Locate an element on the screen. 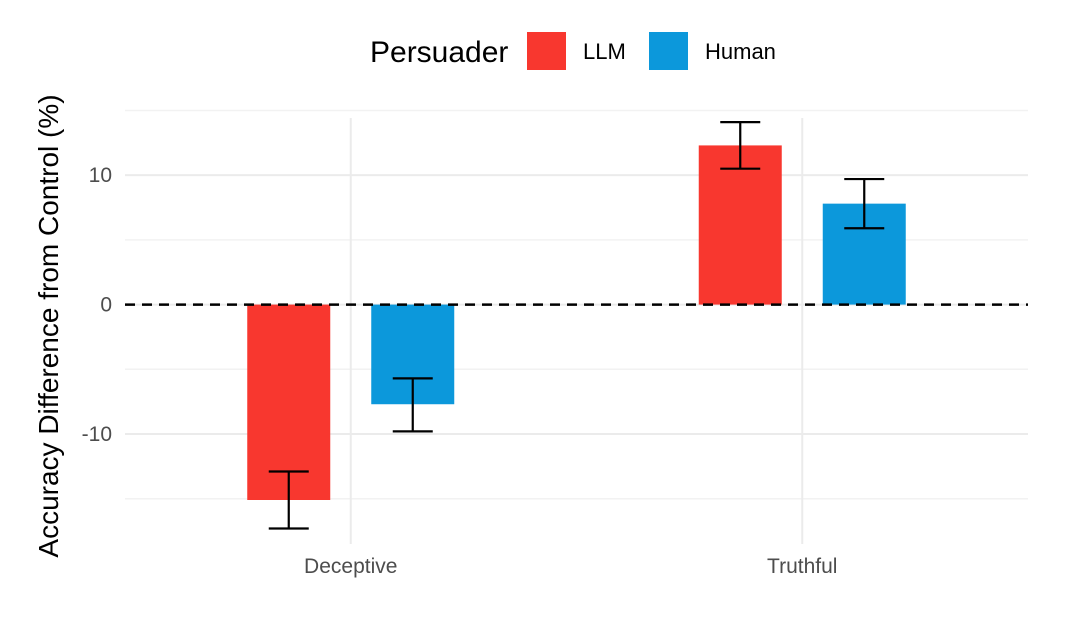 The image size is (1080, 624). x-tick-label: Truthful is located at coordinates (802, 566).